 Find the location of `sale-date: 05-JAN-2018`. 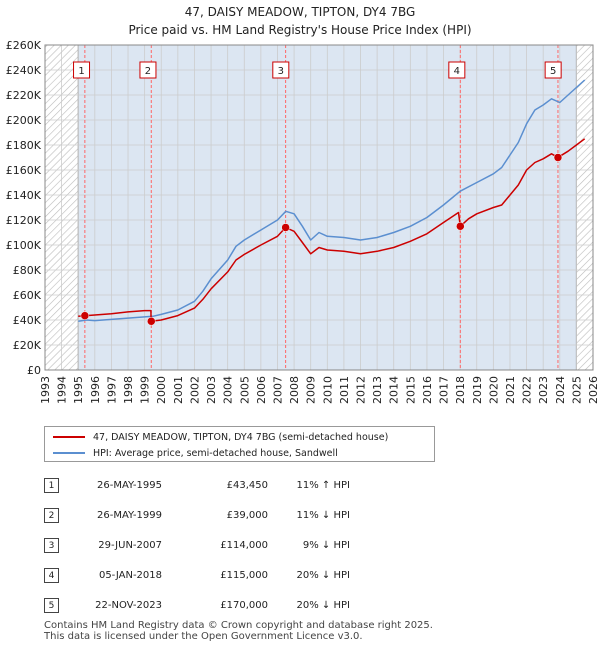

sale-date: 05-JAN-2018 is located at coordinates (130, 575).